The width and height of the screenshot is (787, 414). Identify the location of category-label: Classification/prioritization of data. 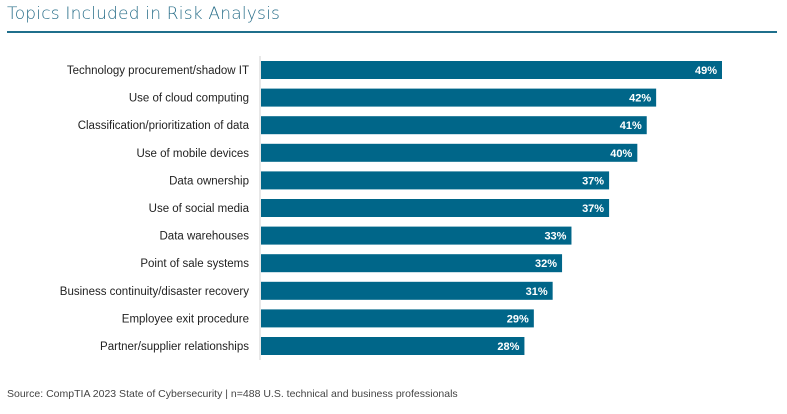
(164, 126).